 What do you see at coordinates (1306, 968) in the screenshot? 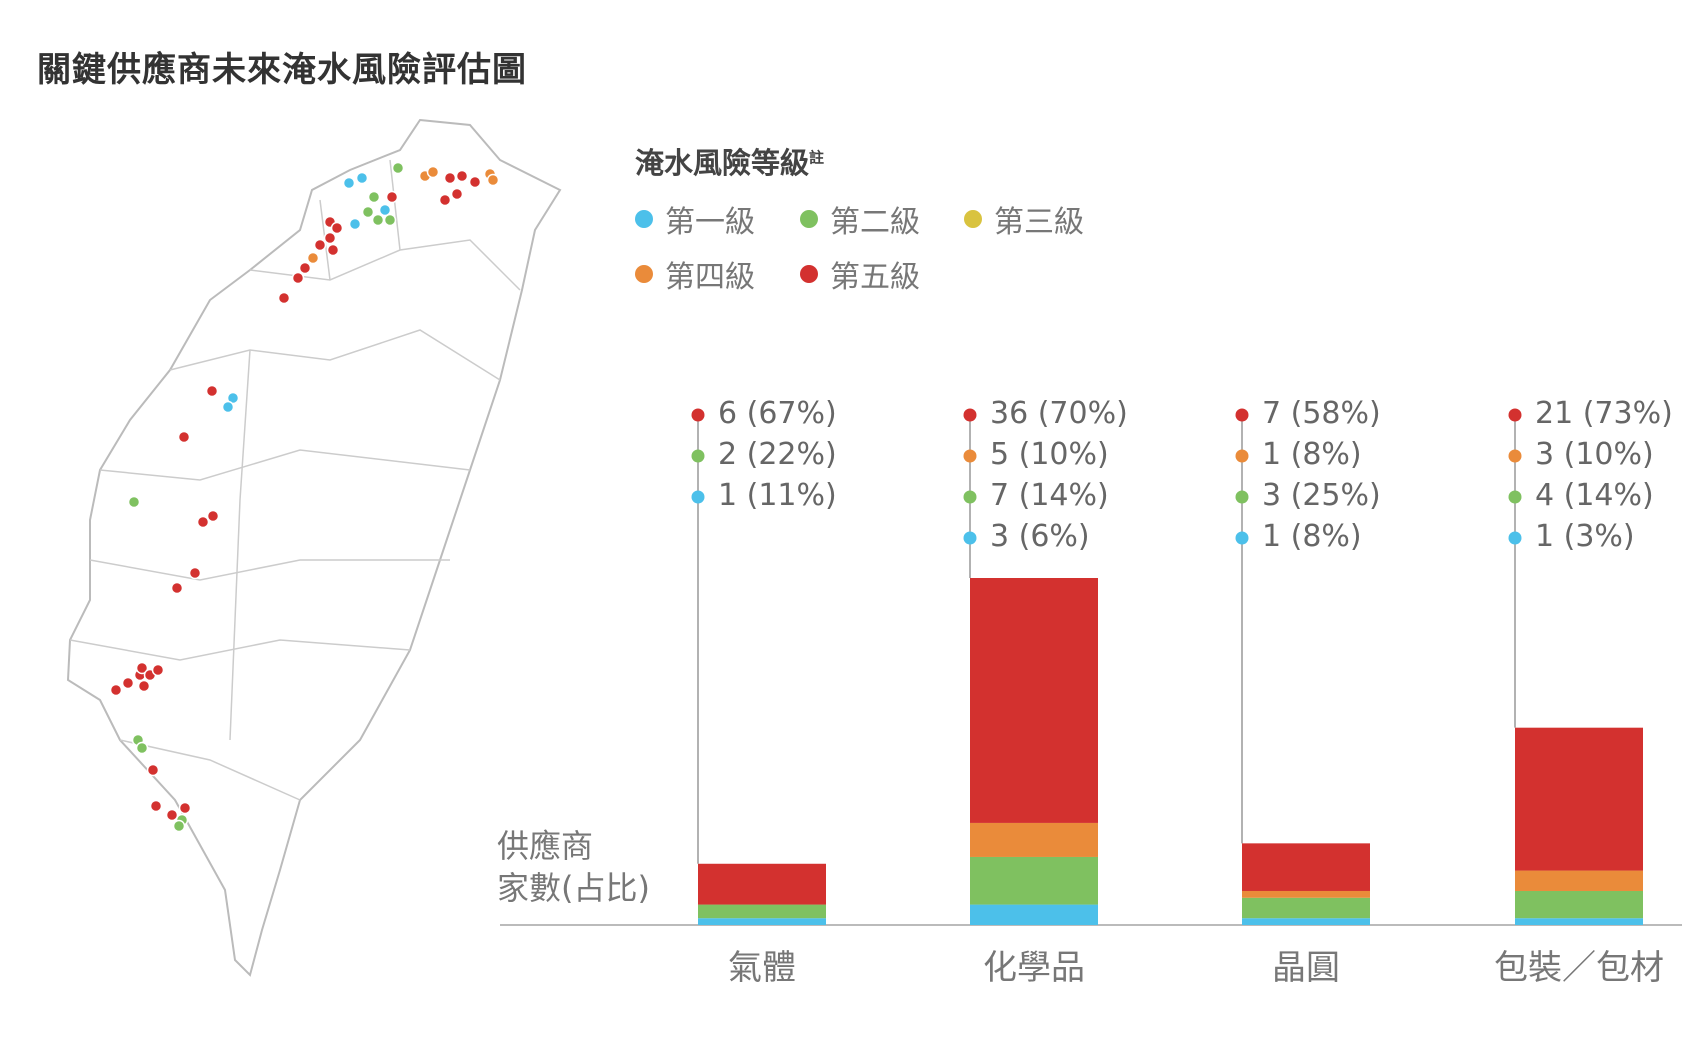
I see `category-label: 晶圓` at bounding box center [1306, 968].